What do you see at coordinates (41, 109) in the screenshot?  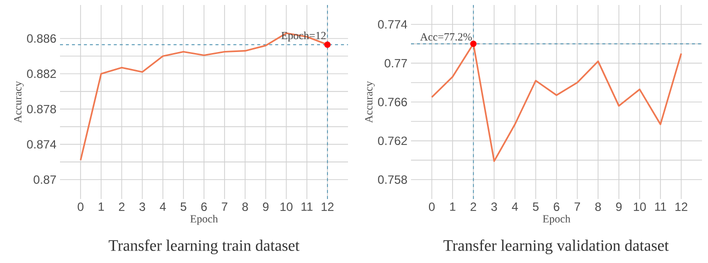 I see `y-tick-label: 0.878` at bounding box center [41, 109].